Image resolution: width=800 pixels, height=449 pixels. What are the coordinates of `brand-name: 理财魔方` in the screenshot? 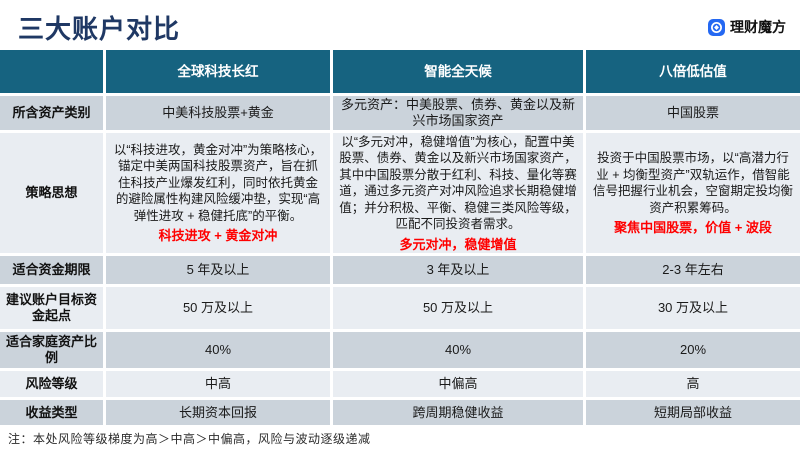 It's located at (758, 27).